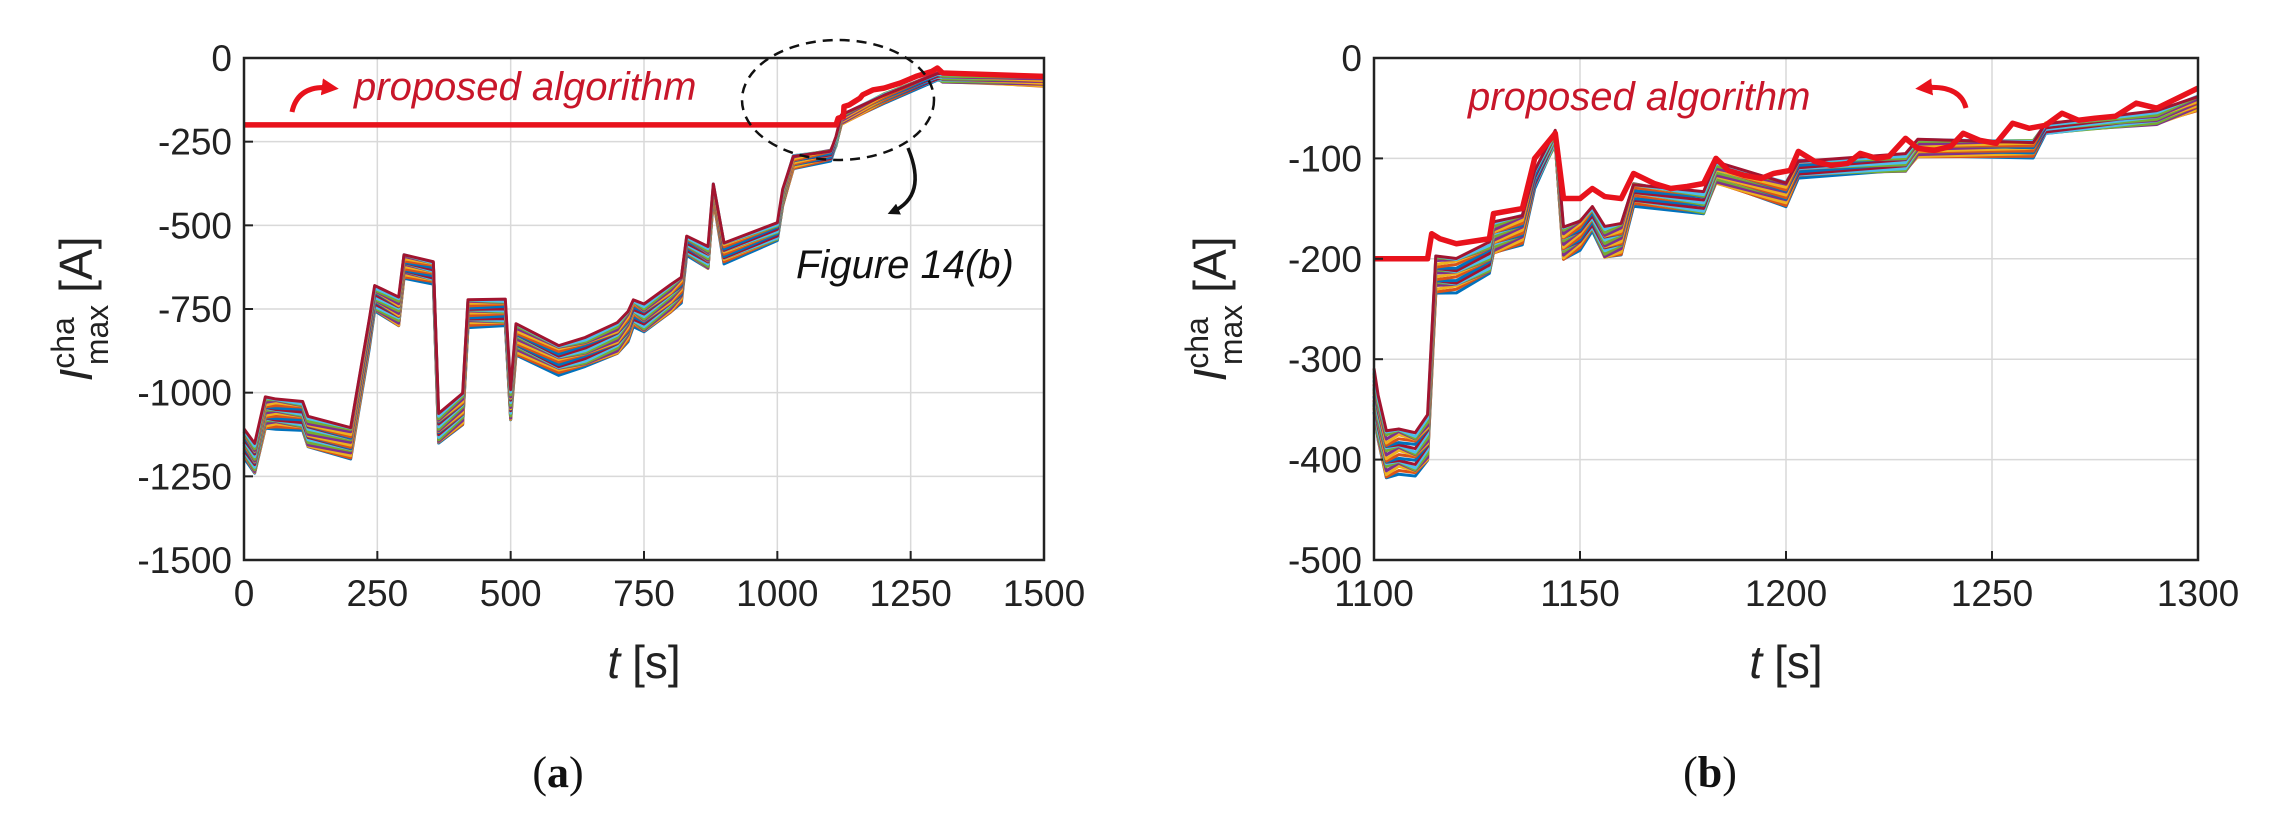 This screenshot has height=823, width=2285. I want to click on proposed-series-a, so click(644, 96).